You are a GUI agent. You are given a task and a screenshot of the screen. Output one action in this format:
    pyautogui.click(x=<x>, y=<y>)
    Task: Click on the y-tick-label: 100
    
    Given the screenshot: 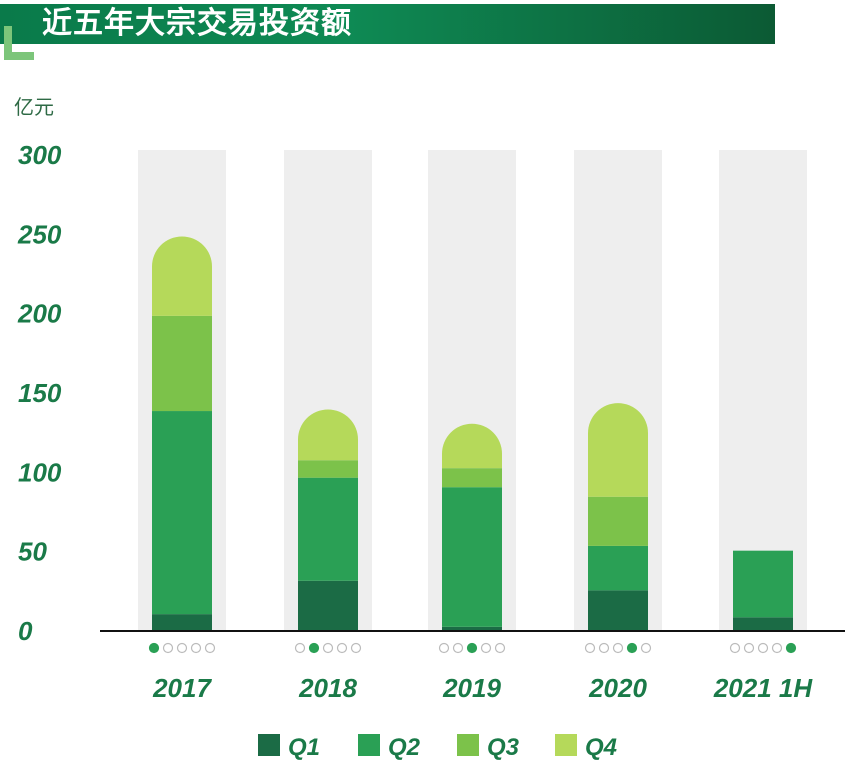 What is the action you would take?
    pyautogui.click(x=40, y=472)
    